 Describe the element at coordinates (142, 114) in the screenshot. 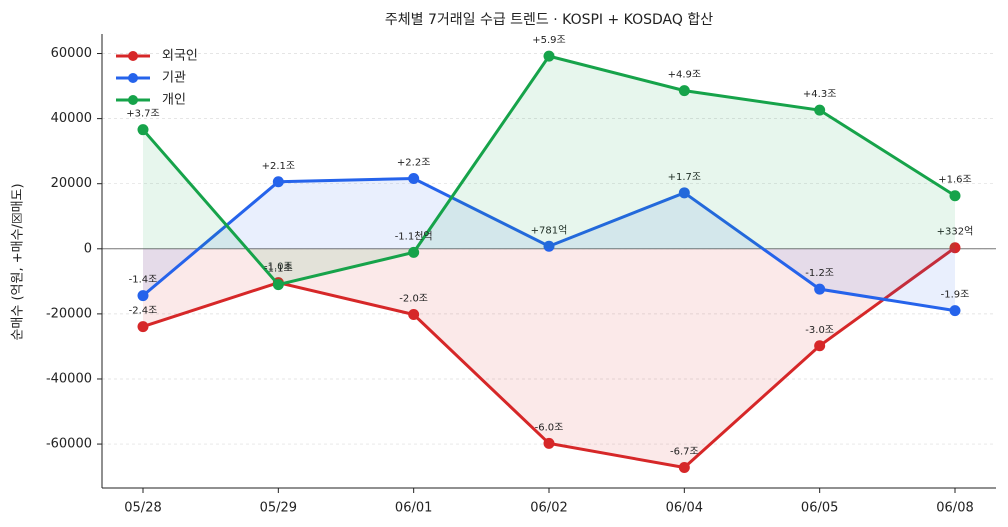

I see `value-label: +3.7조` at that location.